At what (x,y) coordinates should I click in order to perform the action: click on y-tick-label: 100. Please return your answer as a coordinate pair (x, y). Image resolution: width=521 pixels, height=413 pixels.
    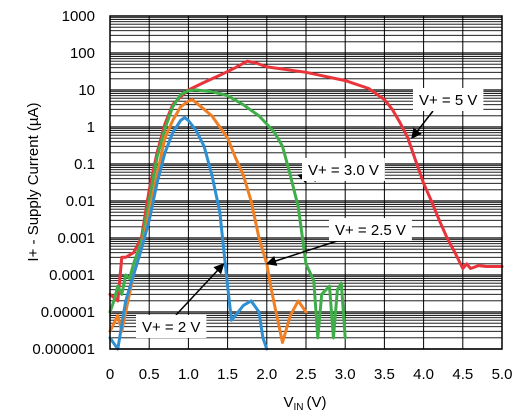
    Looking at the image, I should click on (82, 53).